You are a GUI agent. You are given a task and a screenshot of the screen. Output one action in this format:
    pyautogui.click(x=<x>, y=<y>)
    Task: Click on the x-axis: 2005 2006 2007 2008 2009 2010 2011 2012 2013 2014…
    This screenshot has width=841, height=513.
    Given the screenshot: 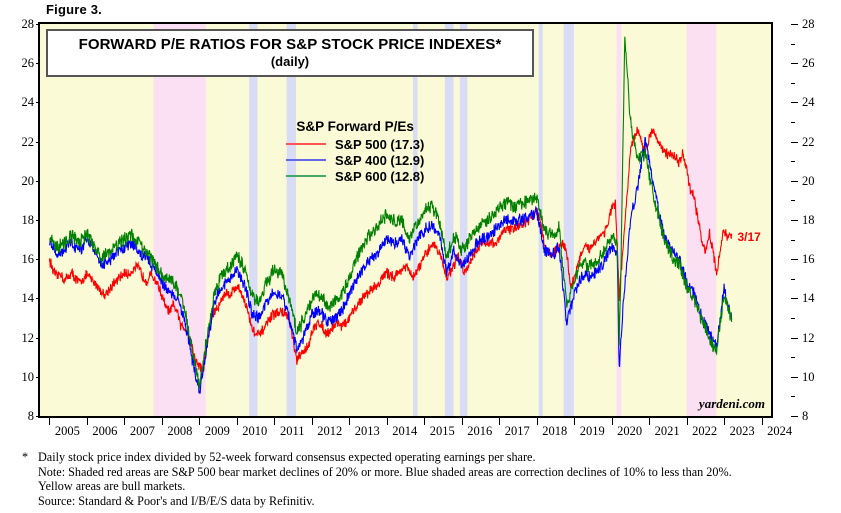 What is the action you would take?
    pyautogui.click(x=415, y=430)
    